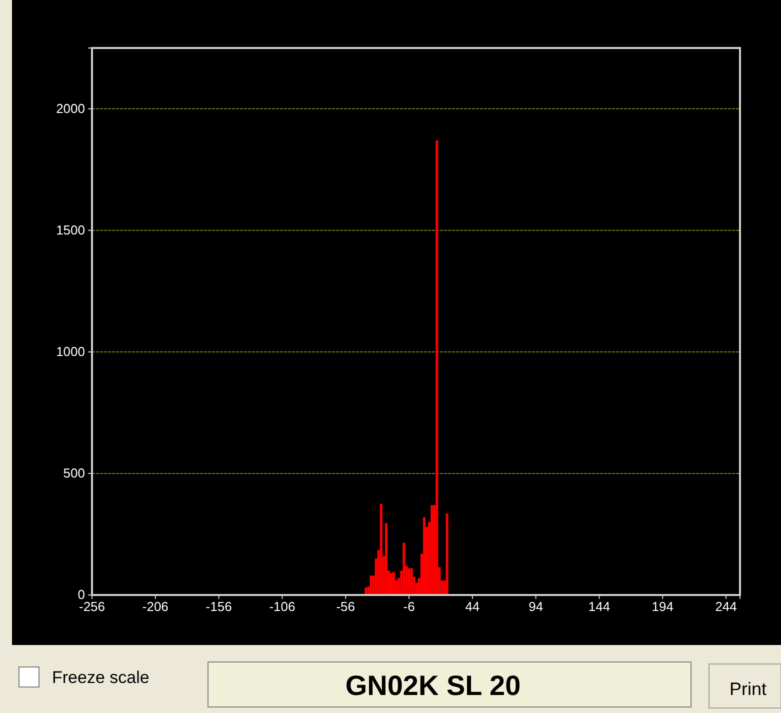  Describe the element at coordinates (70, 108) in the screenshot. I see `y-tick-label: 2000` at that location.